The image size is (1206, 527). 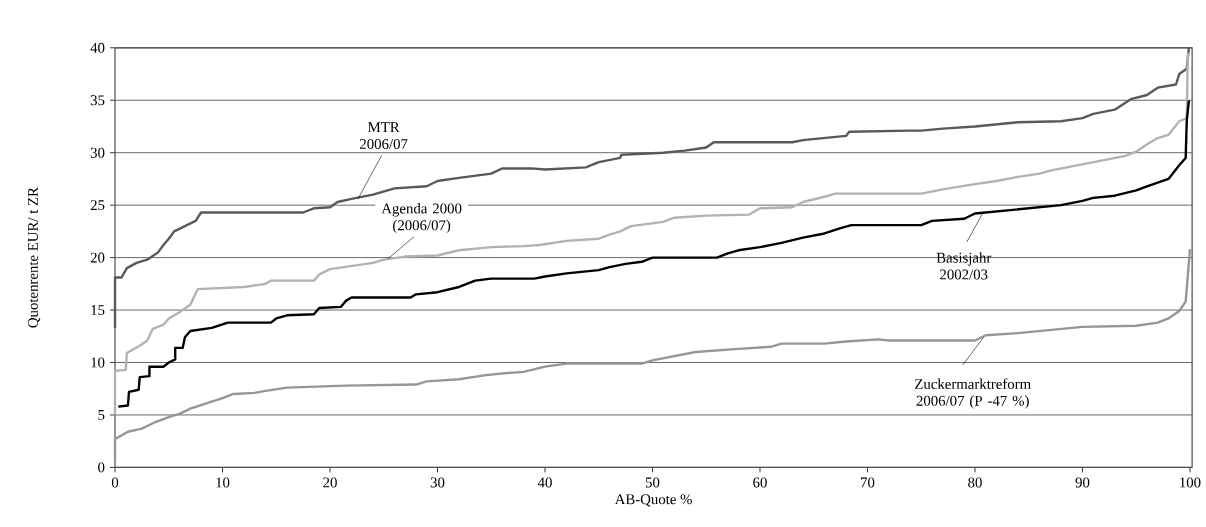 What do you see at coordinates (760, 482) in the screenshot?
I see `x-tick-label: 60` at bounding box center [760, 482].